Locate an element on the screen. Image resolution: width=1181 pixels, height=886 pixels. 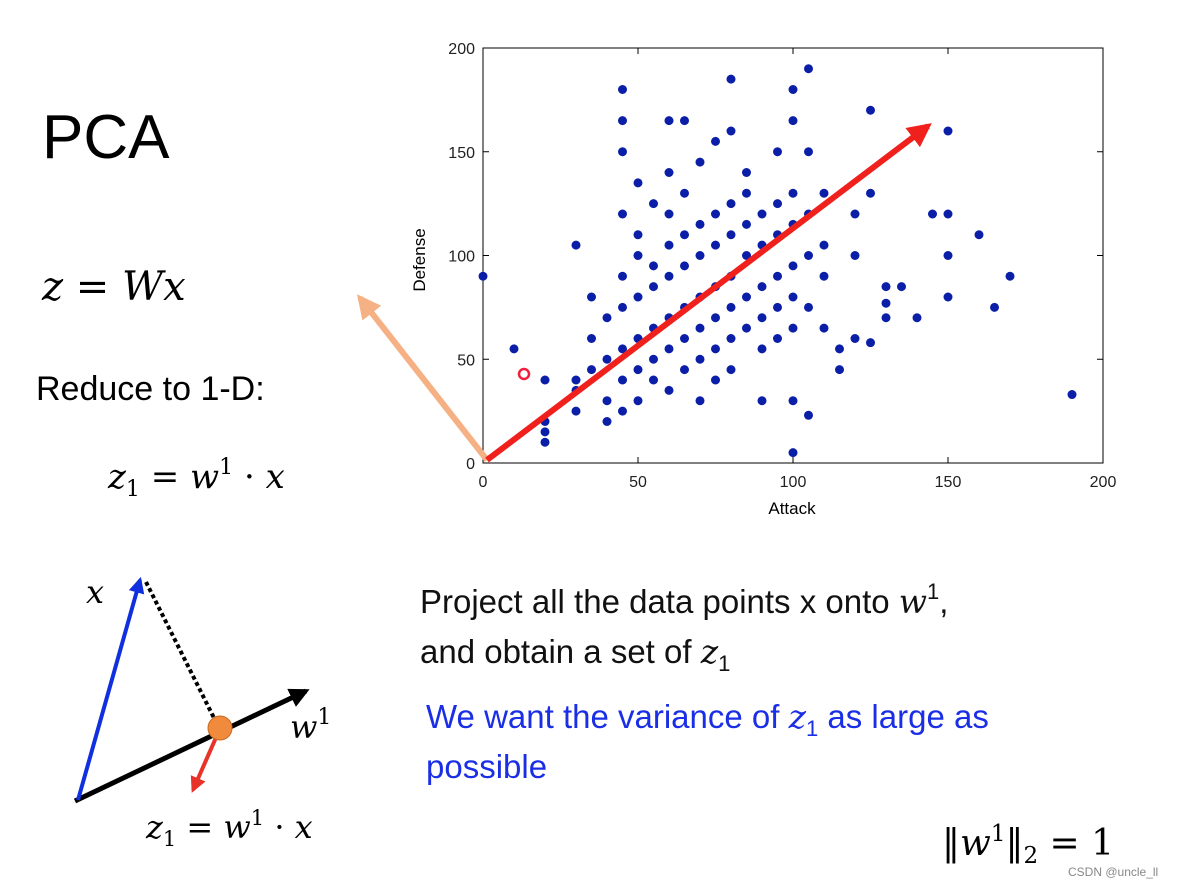
text: and obtain a set of z1 is located at coordinates (575, 654).